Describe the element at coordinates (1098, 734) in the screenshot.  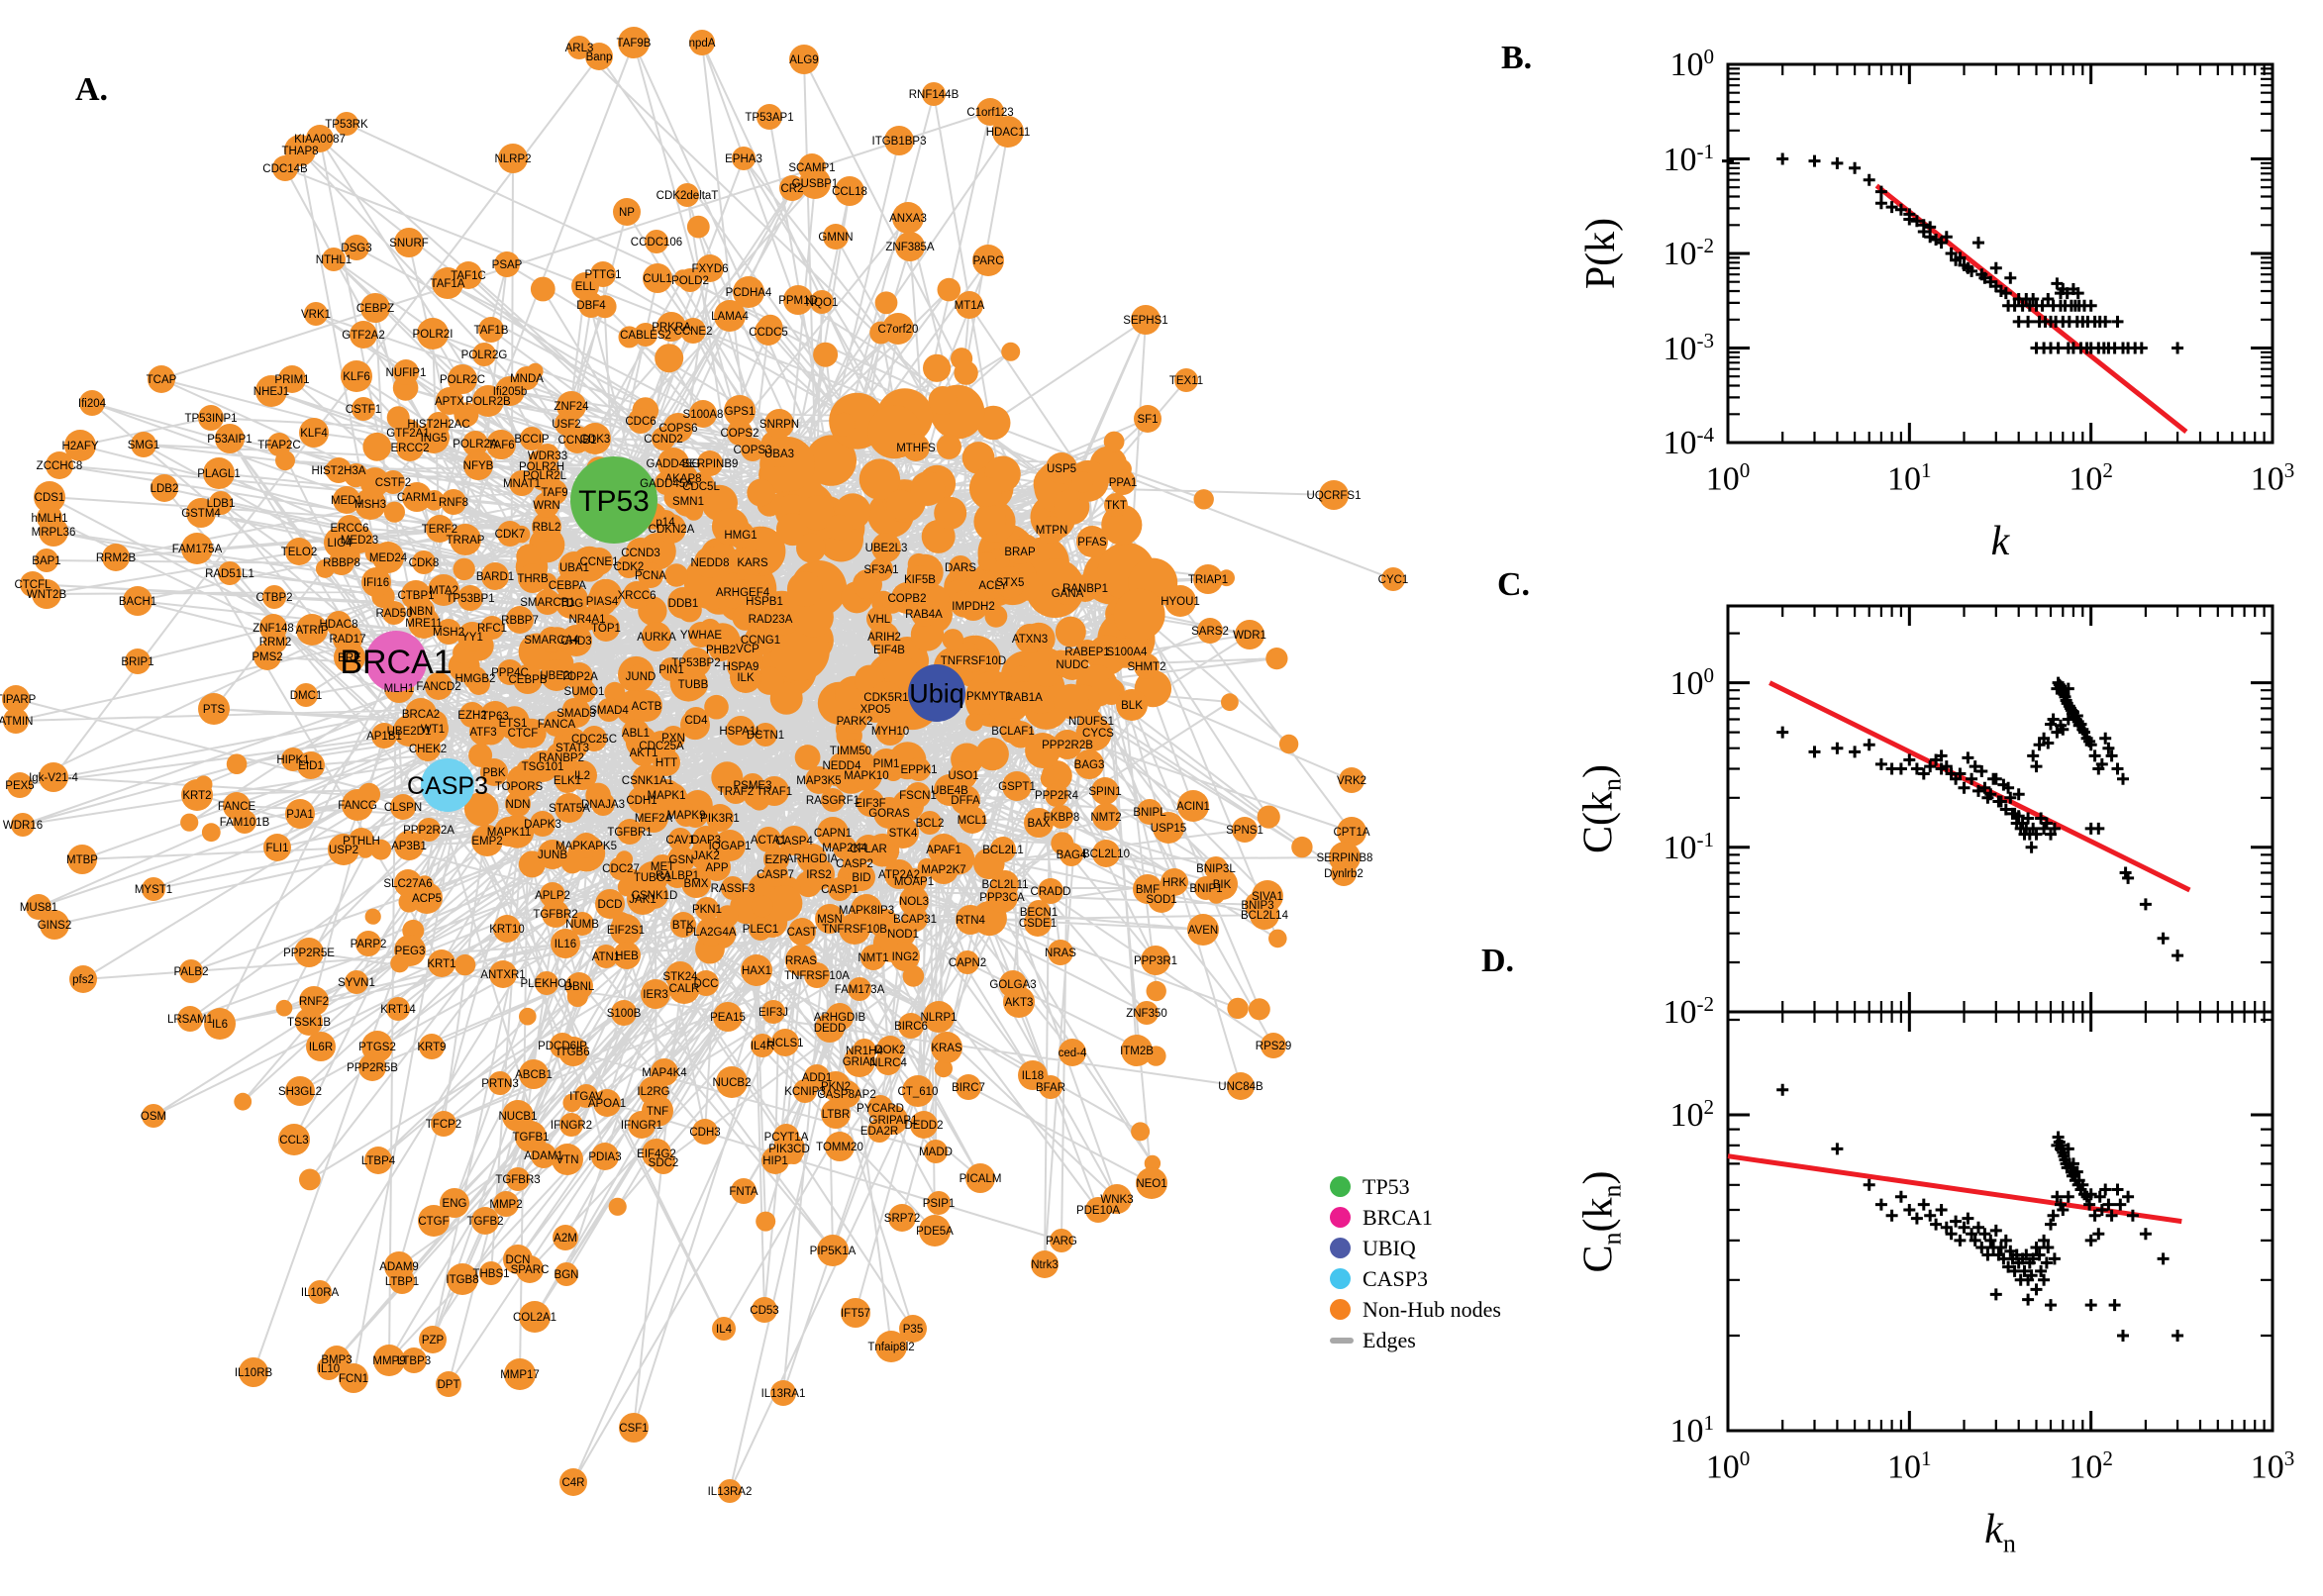
I see `network-node-label: CYCS` at that location.